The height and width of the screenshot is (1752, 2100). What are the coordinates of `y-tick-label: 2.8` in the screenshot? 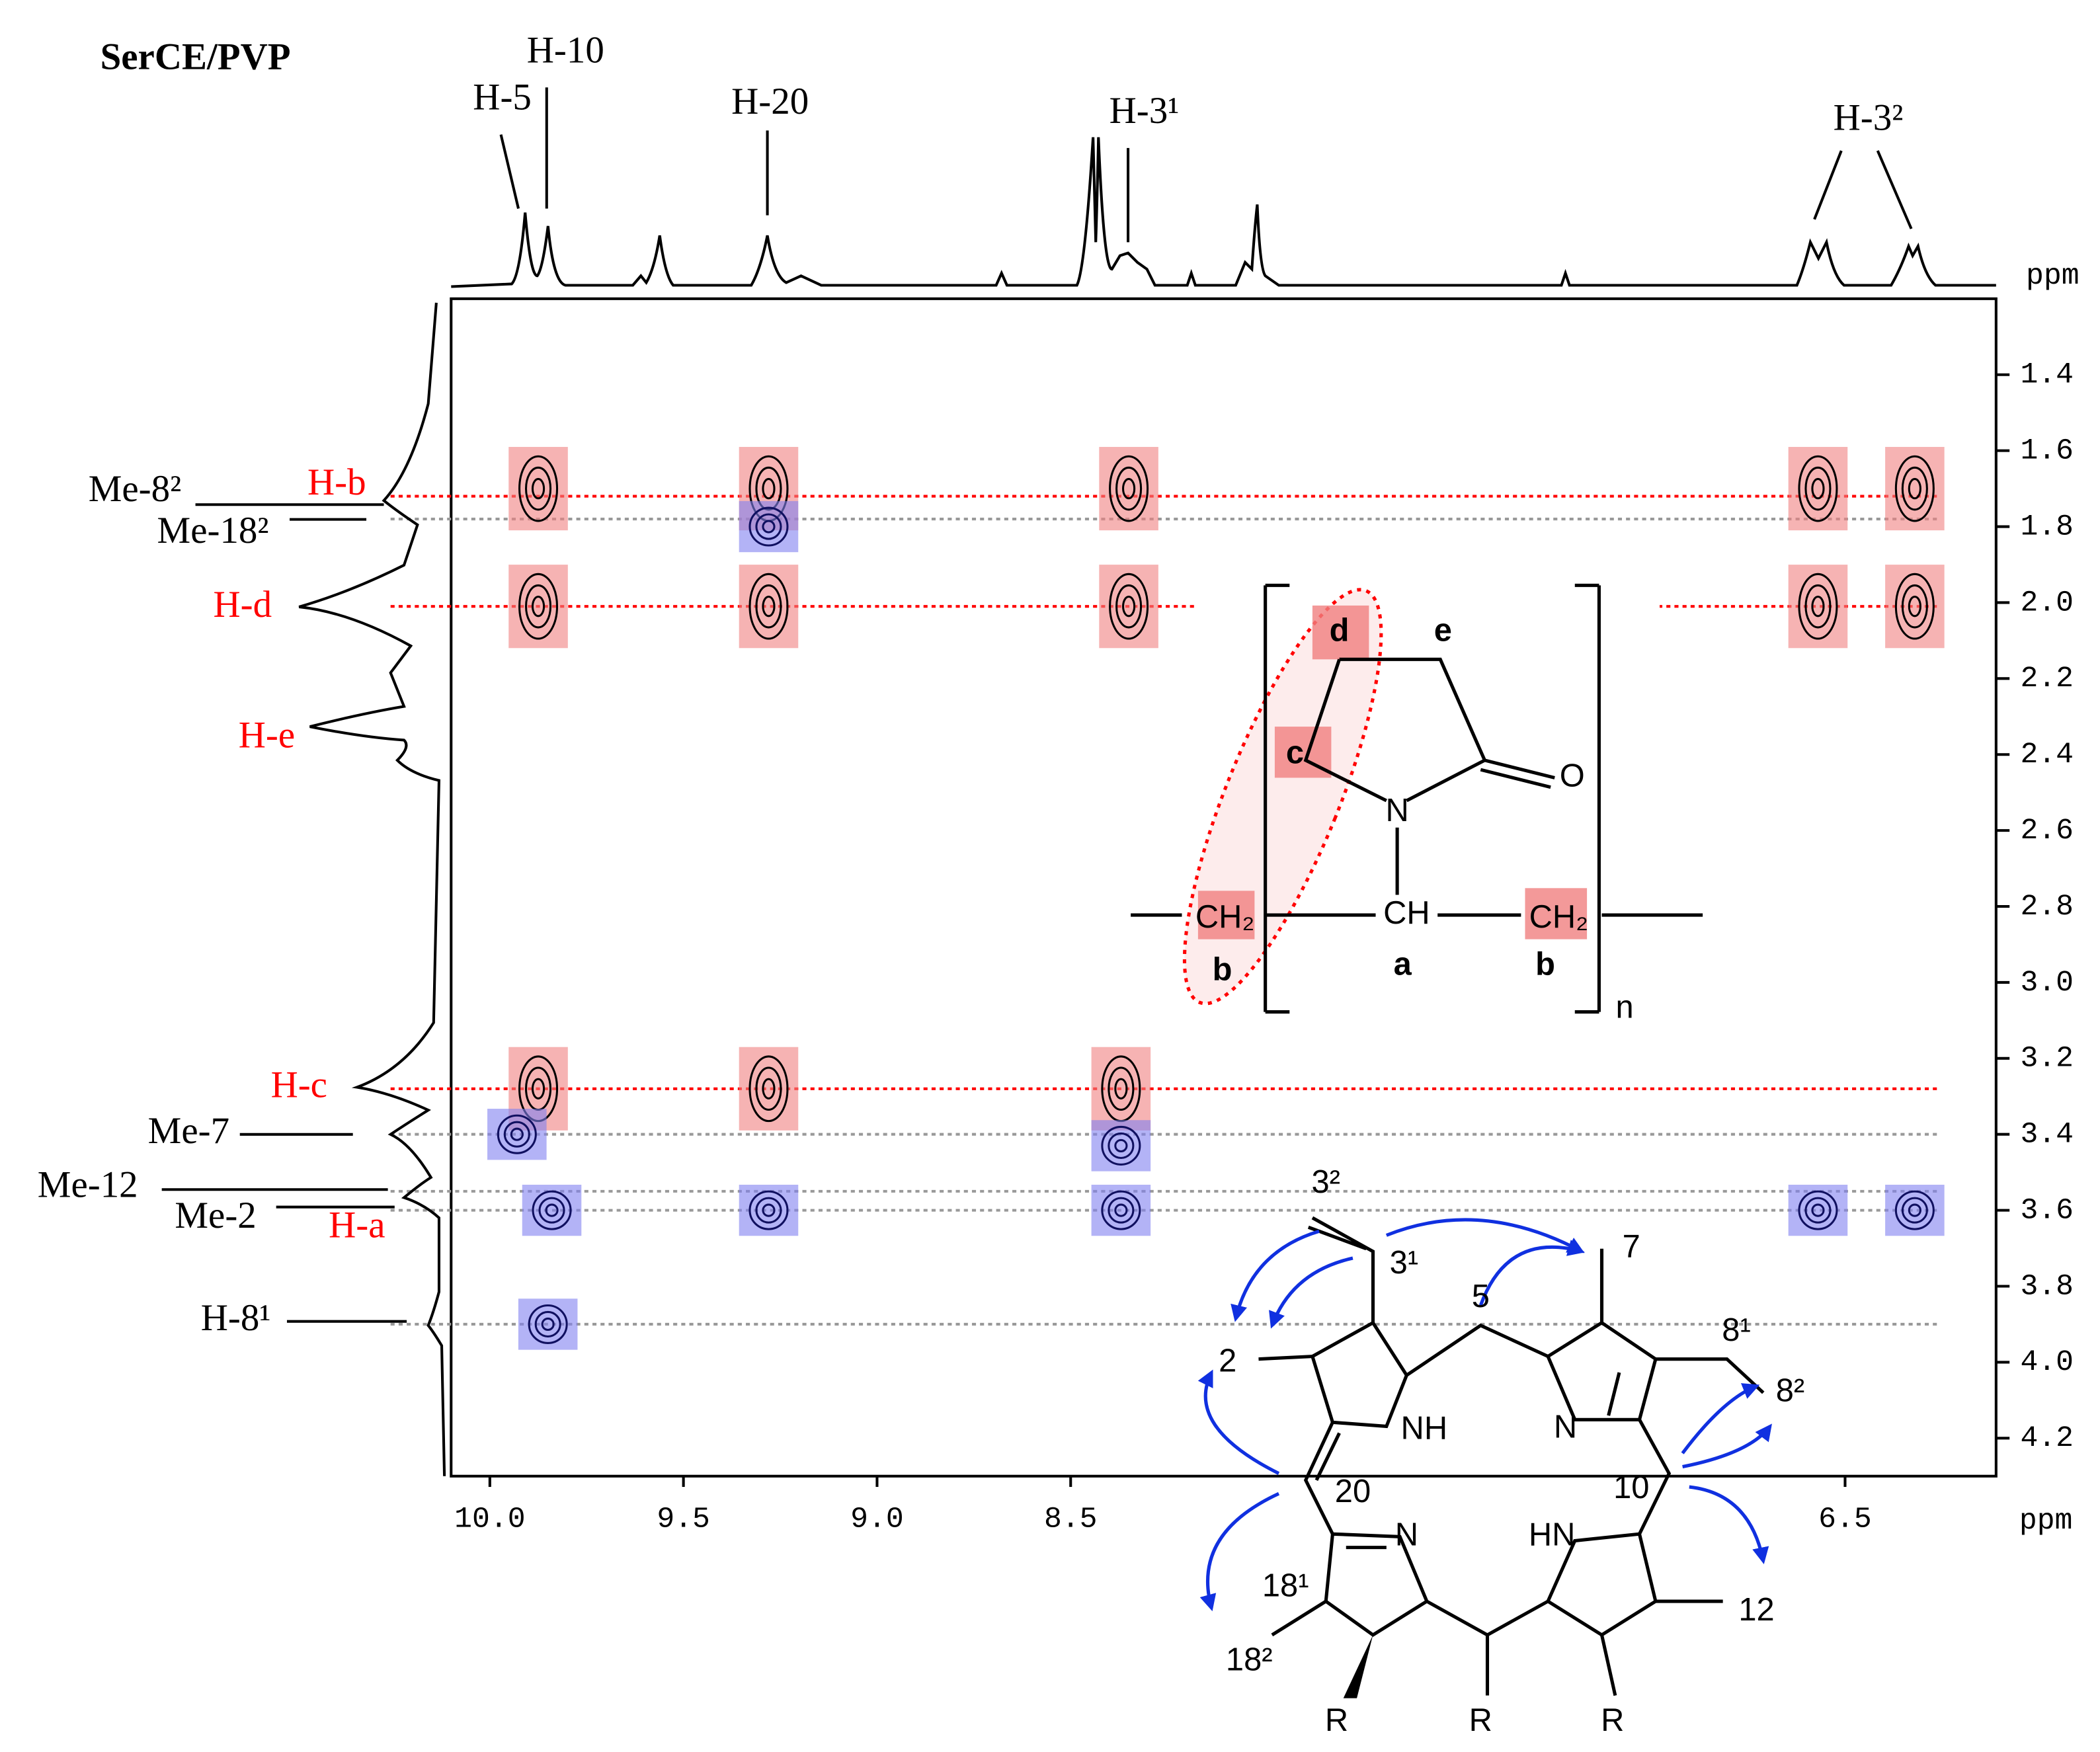 It's located at (2047, 907).